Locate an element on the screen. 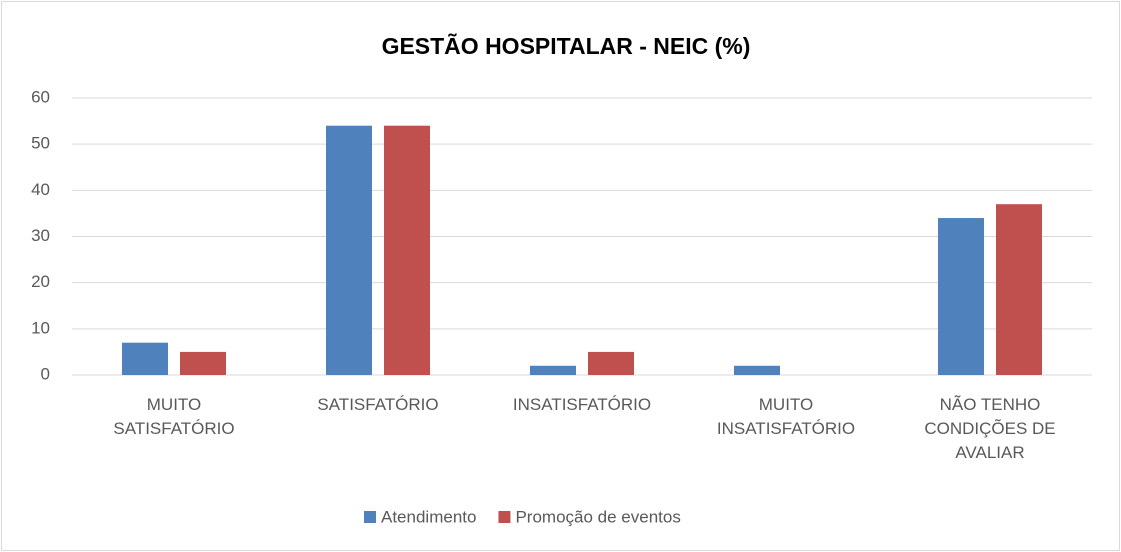 This screenshot has height=552, width=1121. chart-title: GESTÃO HOSPITALAR - NEIC (%) is located at coordinates (566, 45).